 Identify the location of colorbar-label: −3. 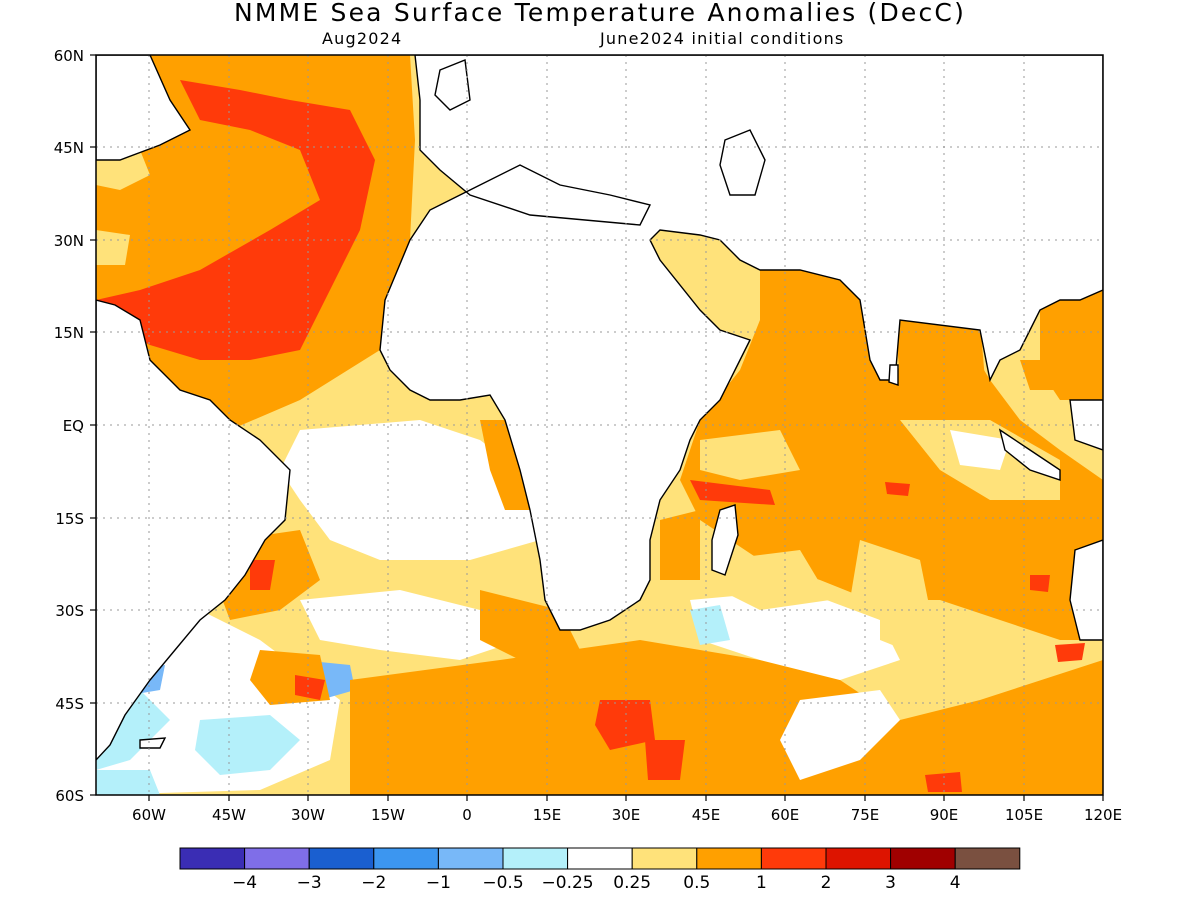
(309, 883).